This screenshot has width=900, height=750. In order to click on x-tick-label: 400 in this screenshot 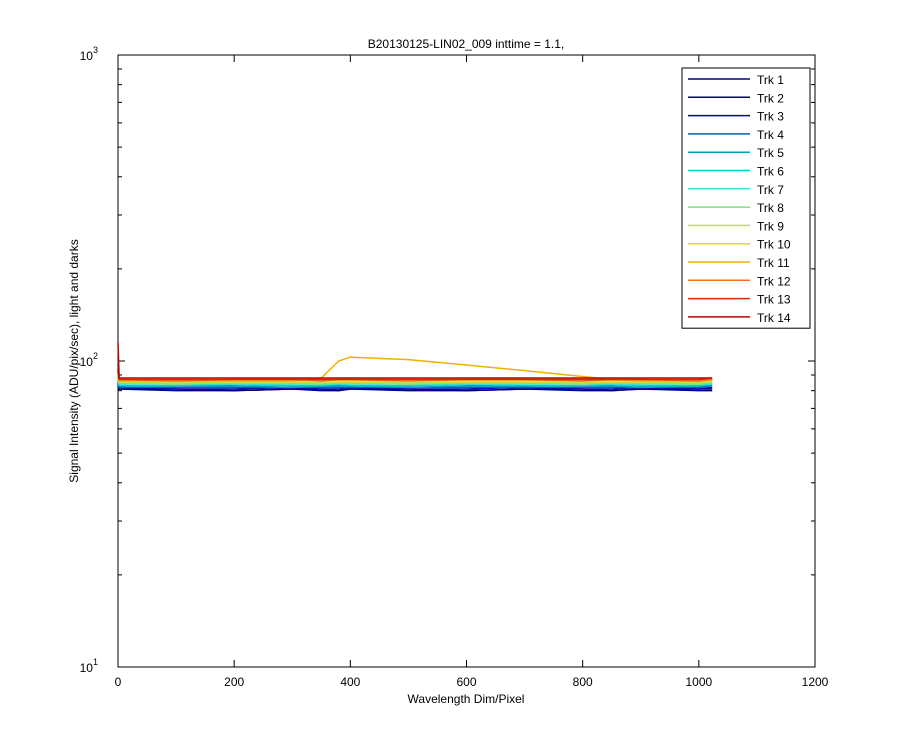, I will do `click(350, 682)`.